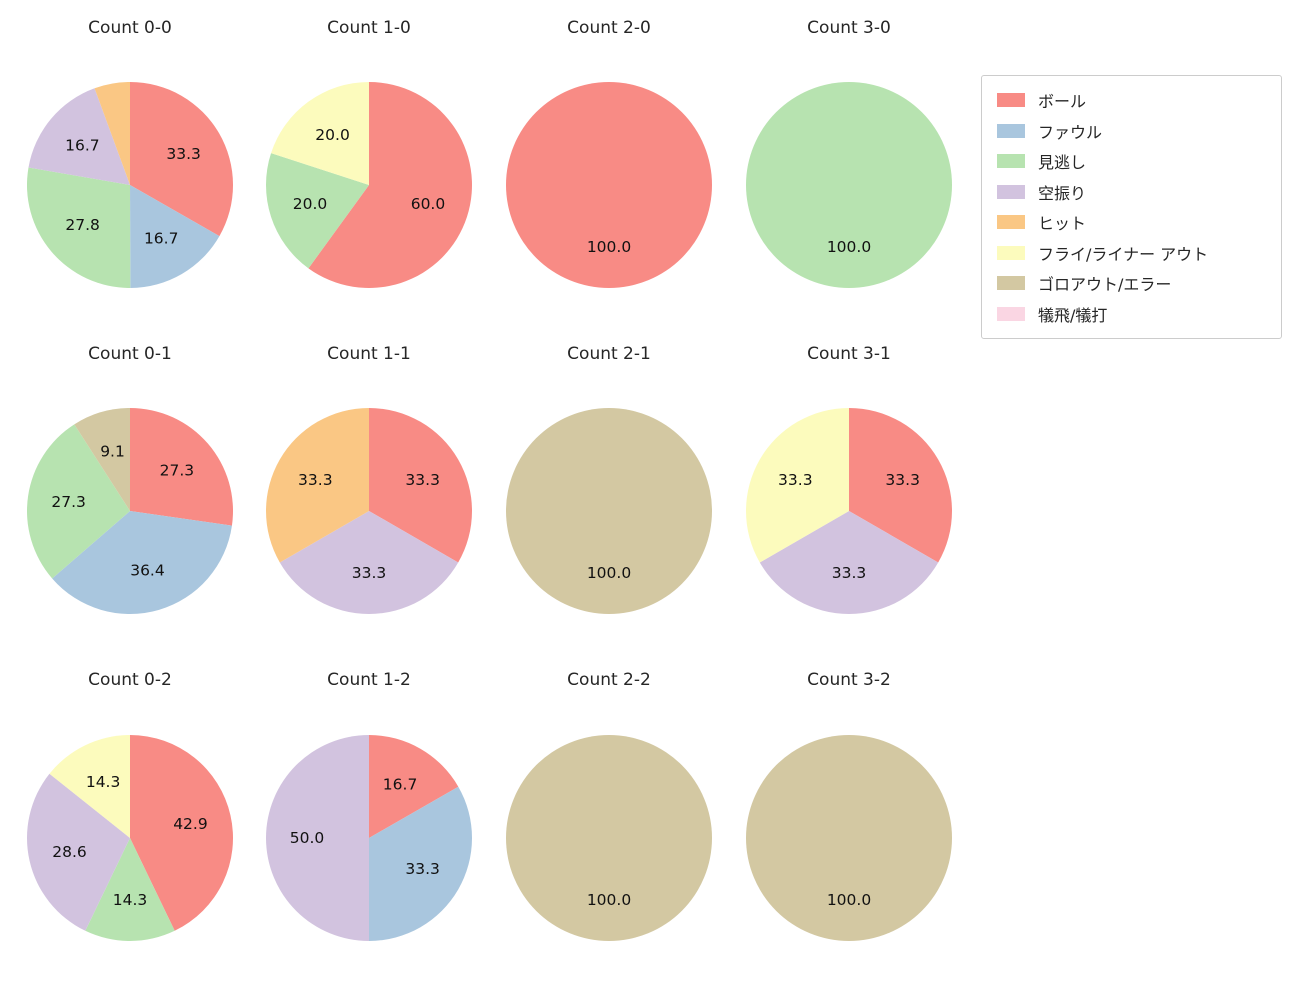  Describe the element at coordinates (609, 680) in the screenshot. I see `chart-title: Count 2-2` at that location.